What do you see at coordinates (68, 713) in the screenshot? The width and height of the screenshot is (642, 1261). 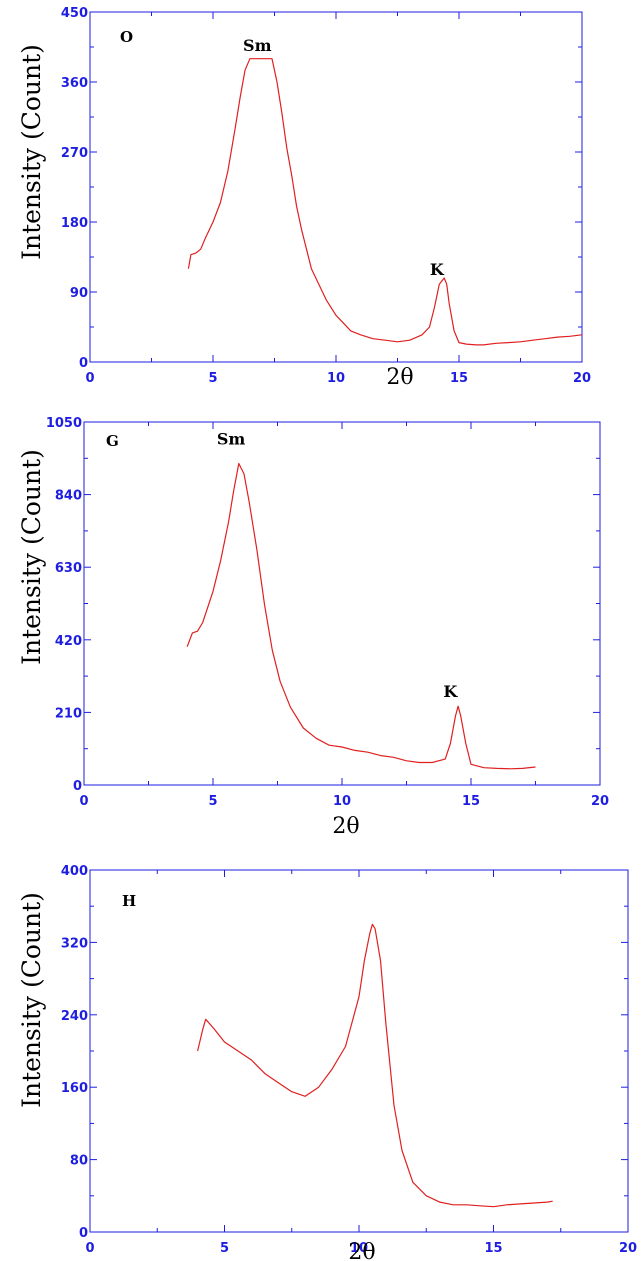 I see `y-tick-label: 210` at bounding box center [68, 713].